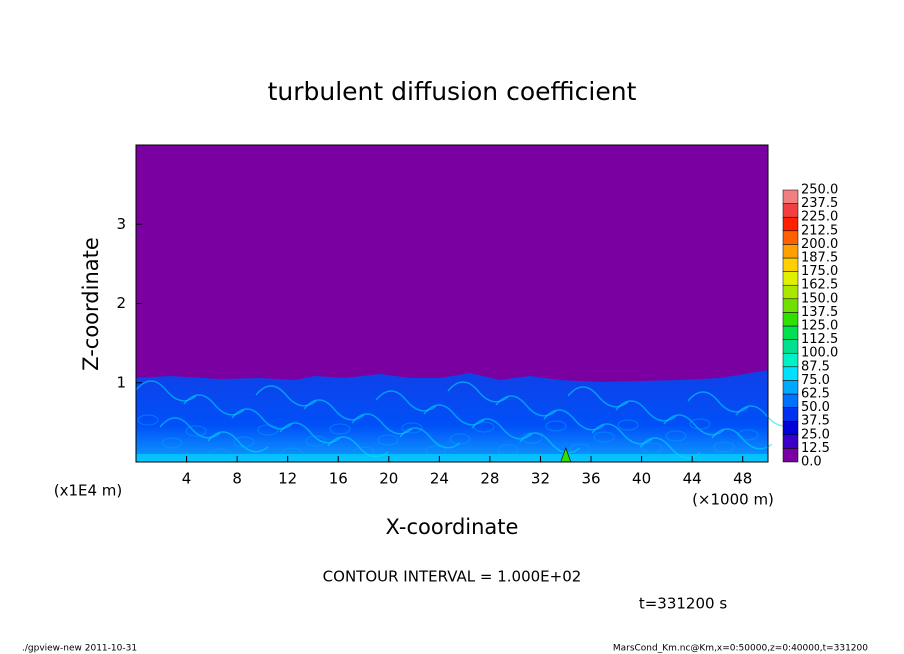 This screenshot has width=904, height=654. What do you see at coordinates (121, 382) in the screenshot?
I see `y-tick-label: 1` at bounding box center [121, 382].